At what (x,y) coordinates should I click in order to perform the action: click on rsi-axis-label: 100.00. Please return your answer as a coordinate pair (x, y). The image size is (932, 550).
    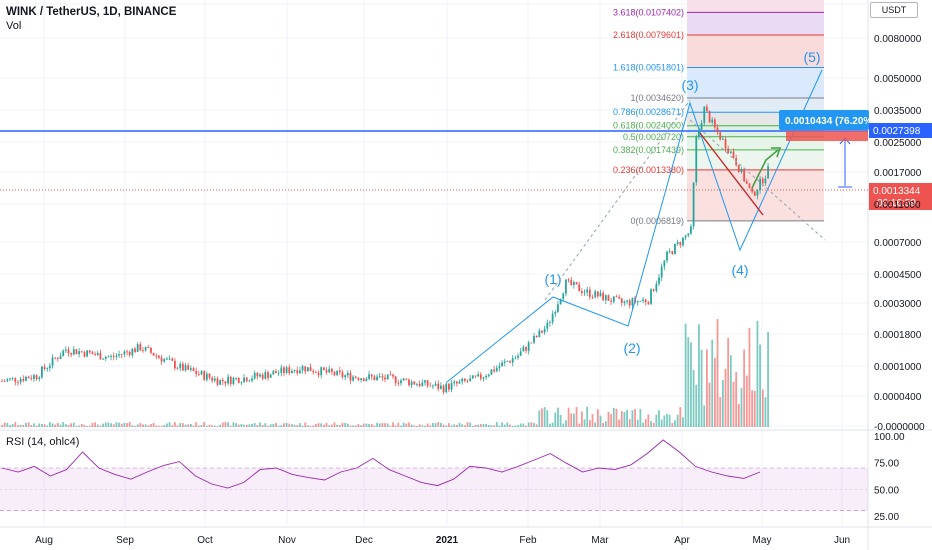
    Looking at the image, I should click on (889, 437).